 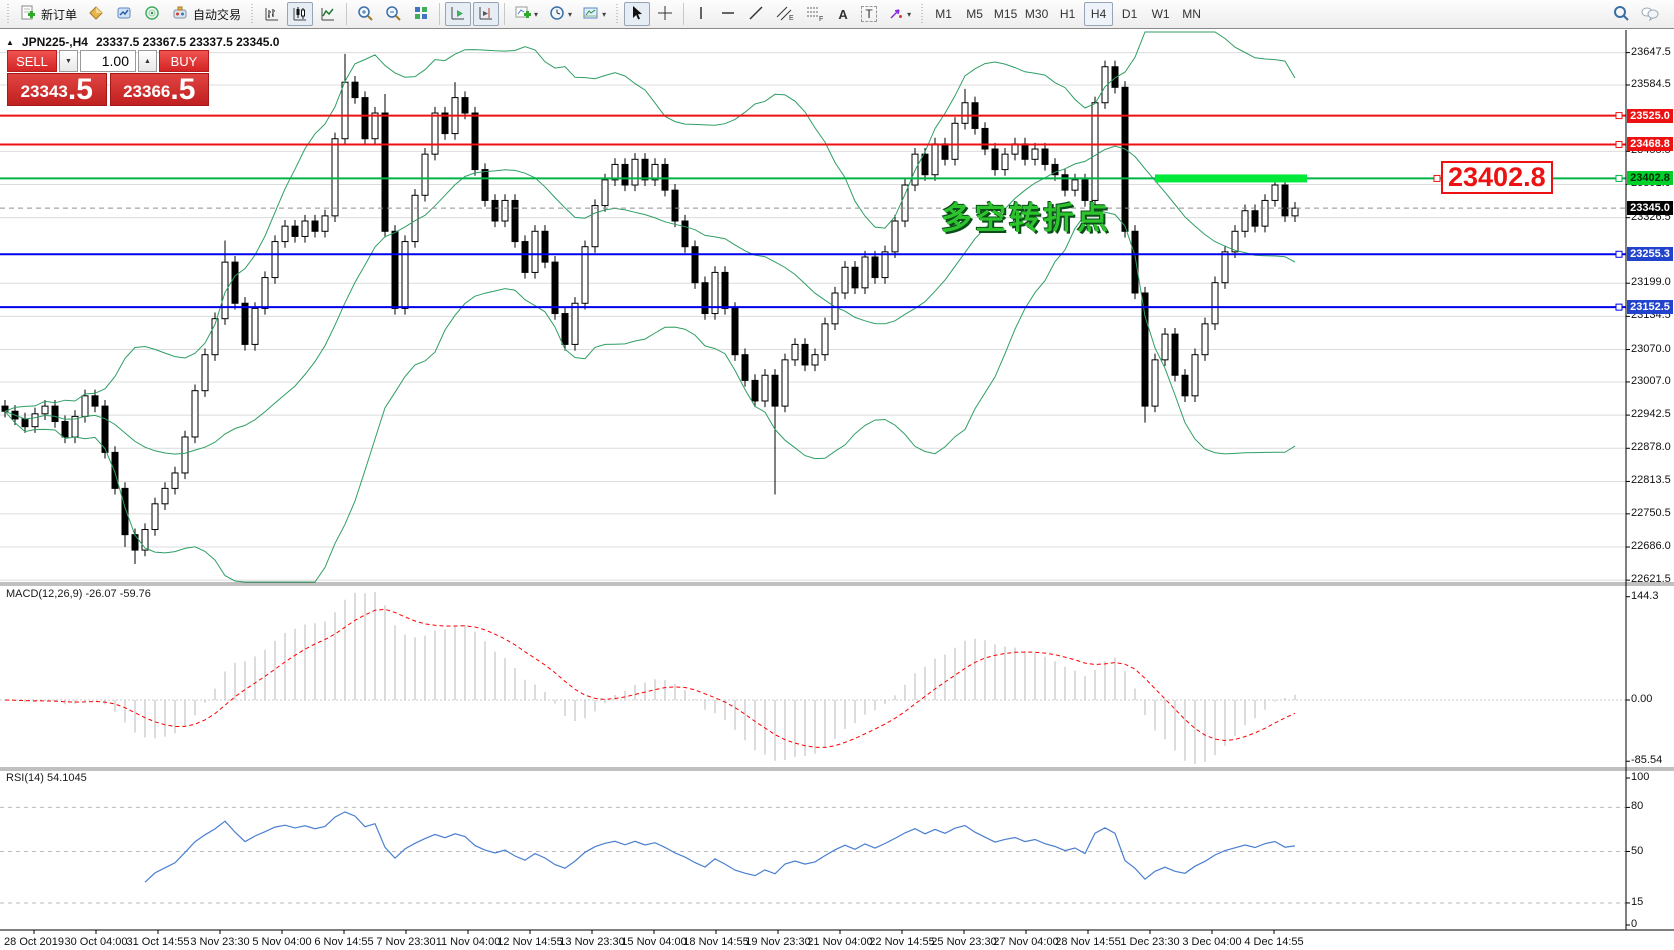 What do you see at coordinates (393, 14) in the screenshot?
I see `zoom-out-button` at bounding box center [393, 14].